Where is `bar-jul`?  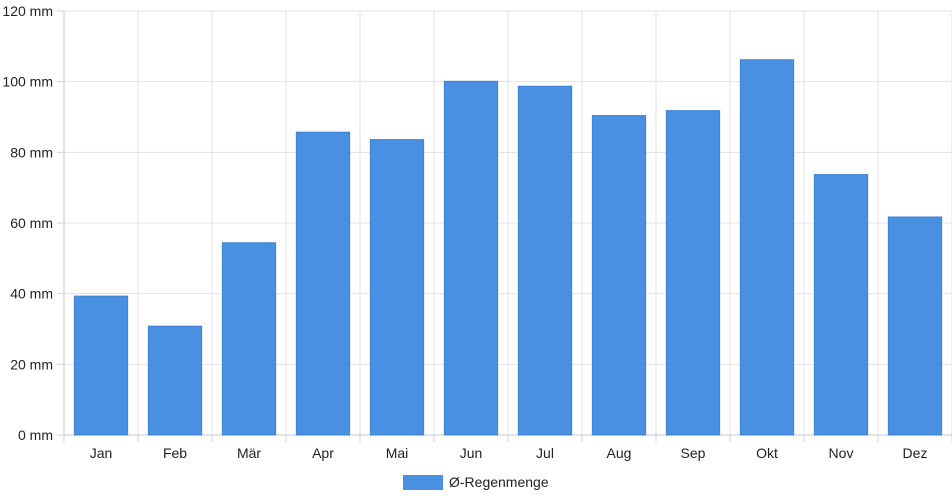 bar-jul is located at coordinates (545, 260).